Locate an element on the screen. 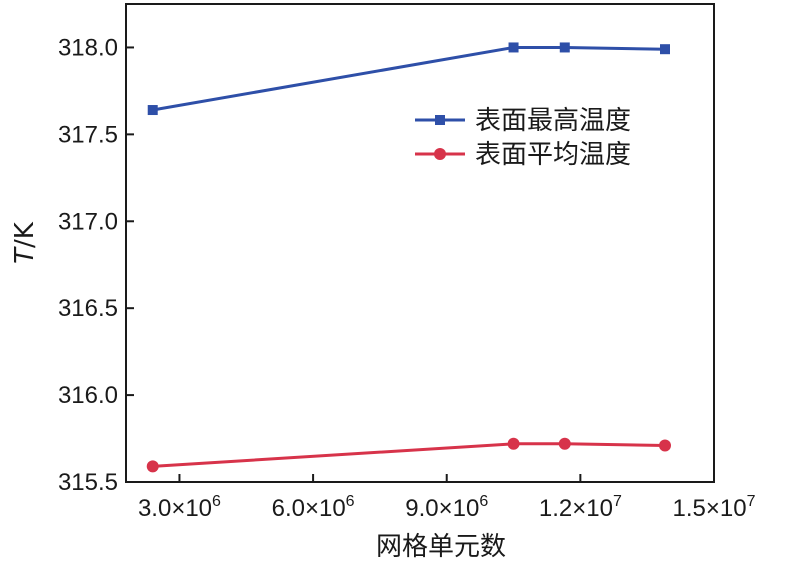  series-avg-temperature is located at coordinates (408, 455).